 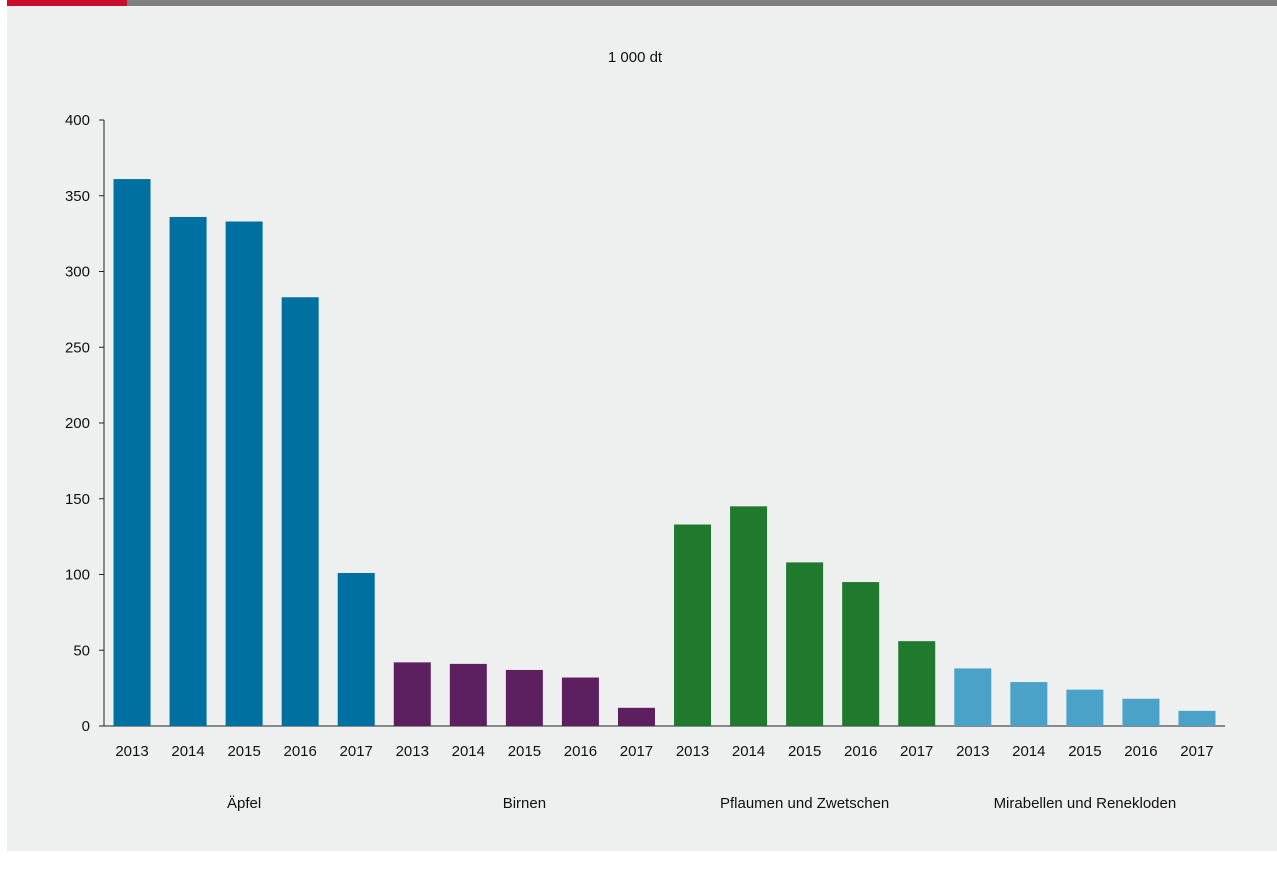 What do you see at coordinates (77, 423) in the screenshot?
I see `y-tick-label: 200` at bounding box center [77, 423].